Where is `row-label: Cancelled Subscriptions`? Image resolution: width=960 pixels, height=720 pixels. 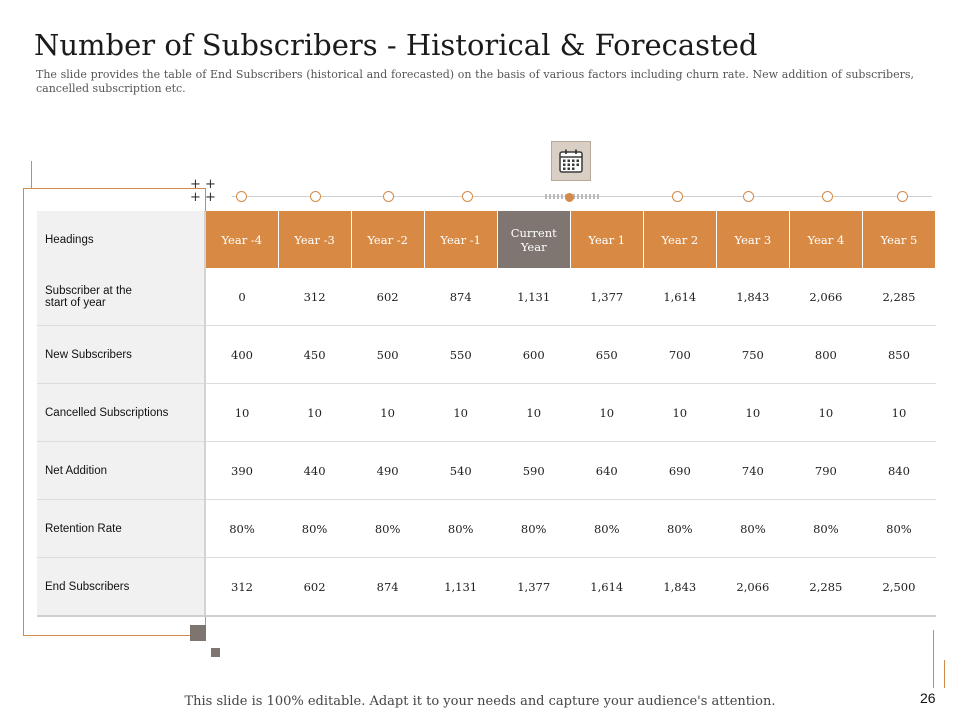
row-label: Cancelled Subscriptions is located at coordinates (121, 412).